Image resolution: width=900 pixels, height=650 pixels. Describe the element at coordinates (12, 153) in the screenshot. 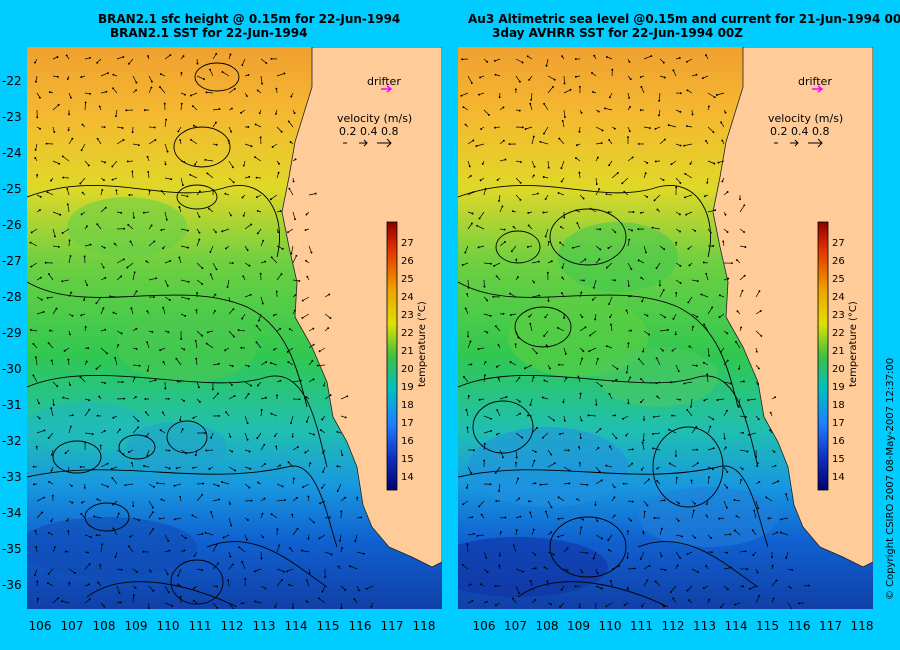

I see `left-lat-tick: -24` at that location.